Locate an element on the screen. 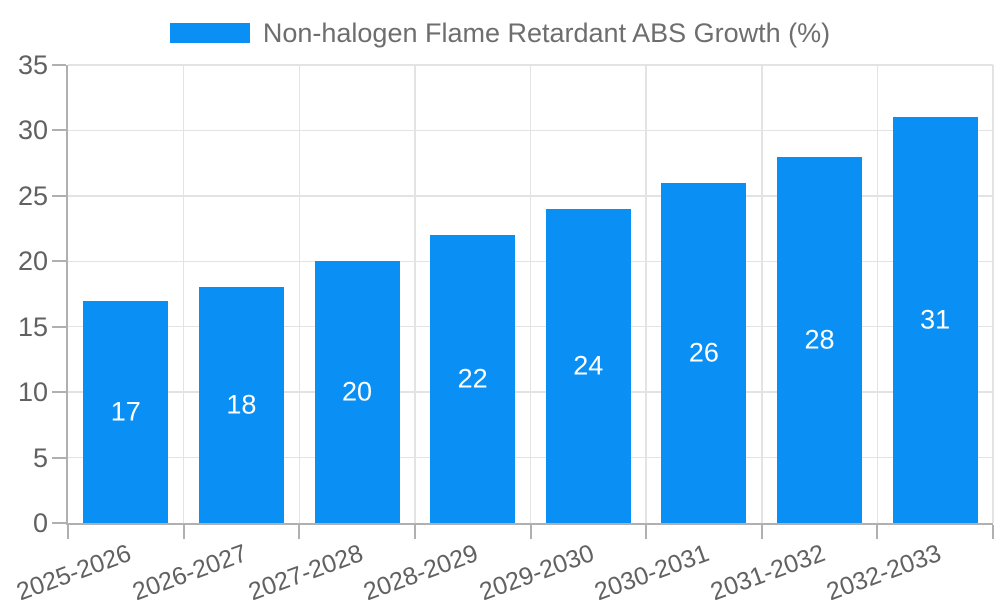 The height and width of the screenshot is (600, 1000). bar-value-label: 26 is located at coordinates (703, 352).